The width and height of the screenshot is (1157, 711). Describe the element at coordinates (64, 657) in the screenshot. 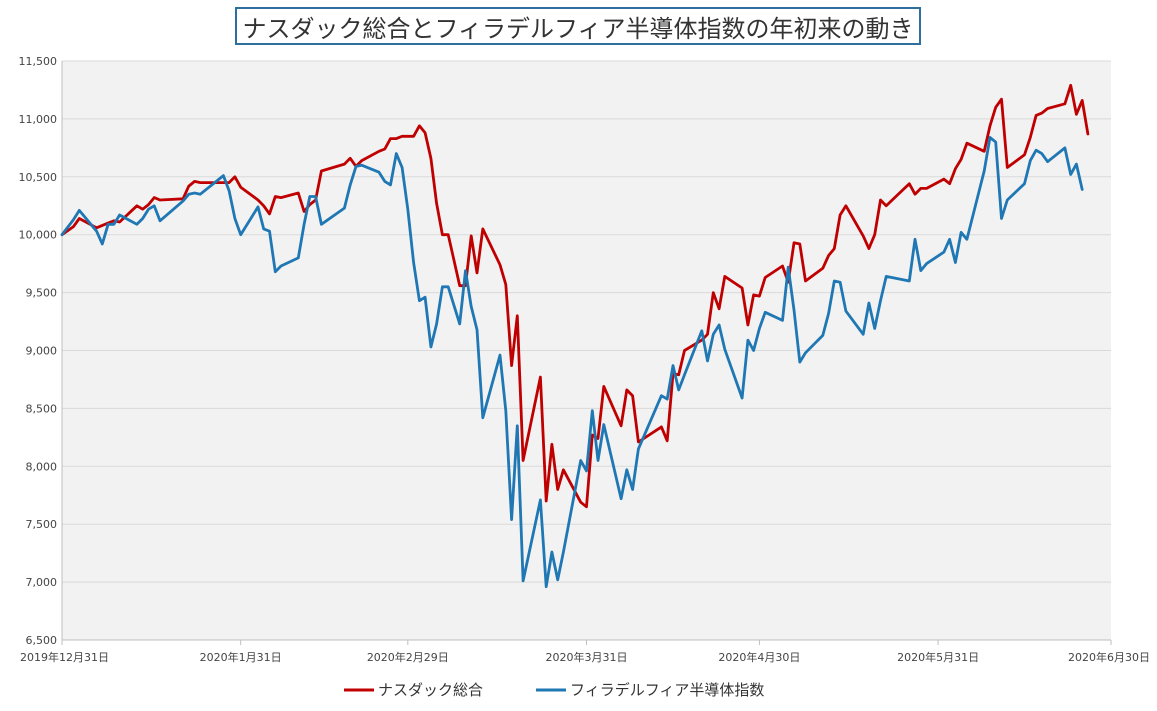

I see `x-tick-label: 2019年12月31日` at that location.